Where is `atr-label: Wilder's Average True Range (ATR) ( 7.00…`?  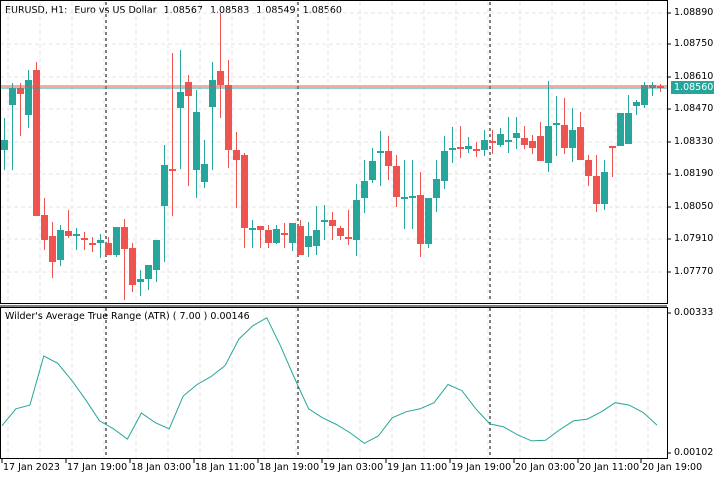
atr-label: Wilder's Average True Range (ATR) ( 7.00… is located at coordinates (127, 316).